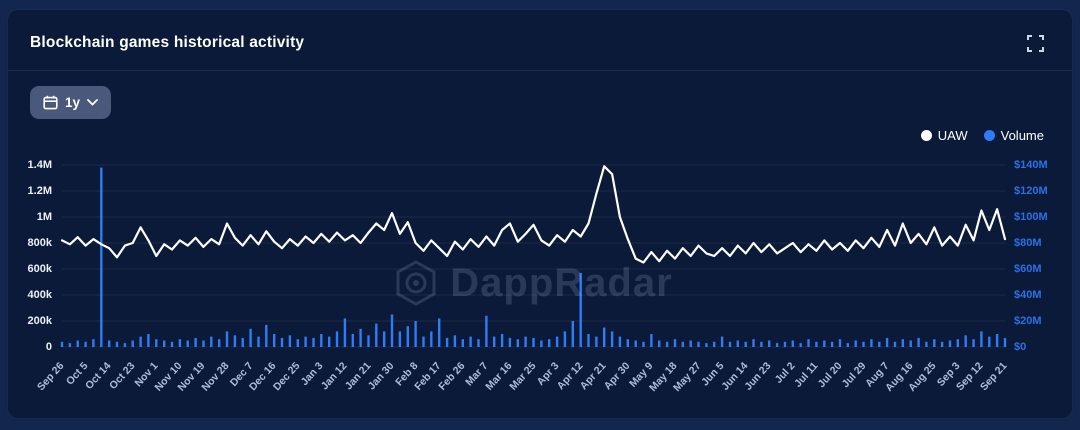  What do you see at coordinates (1035, 43) in the screenshot?
I see `expand-button` at bounding box center [1035, 43].